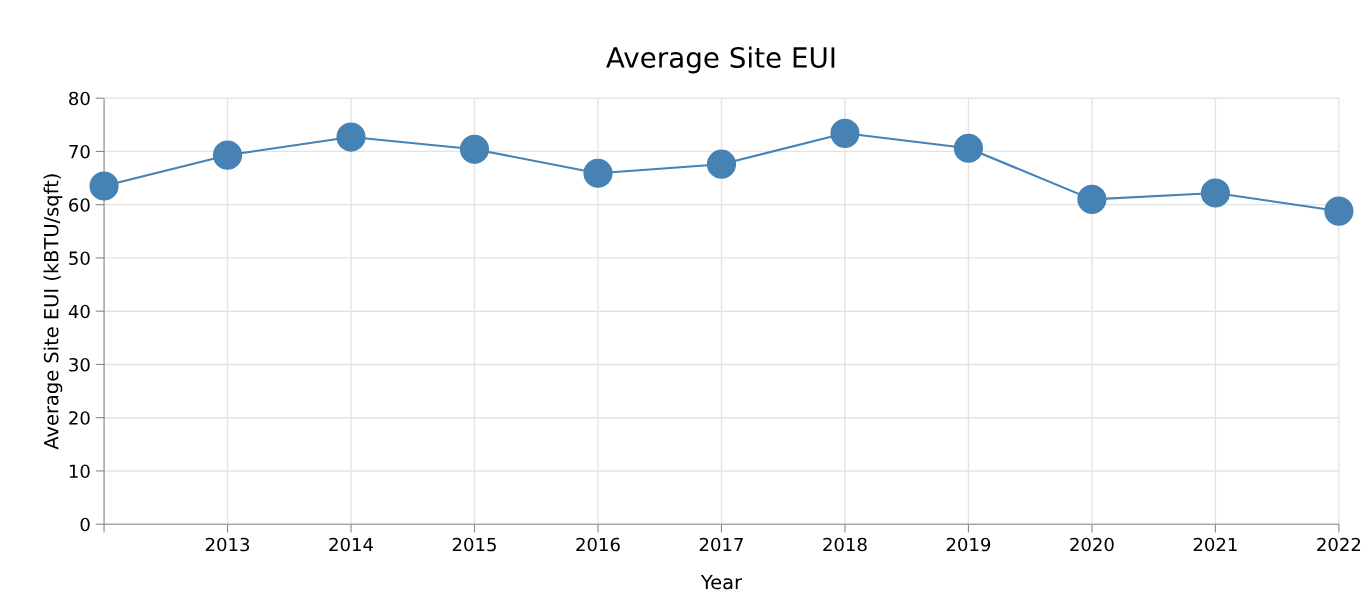 This screenshot has height=606, width=1369. Describe the element at coordinates (85, 524) in the screenshot. I see `y-tick-label: 0` at that location.